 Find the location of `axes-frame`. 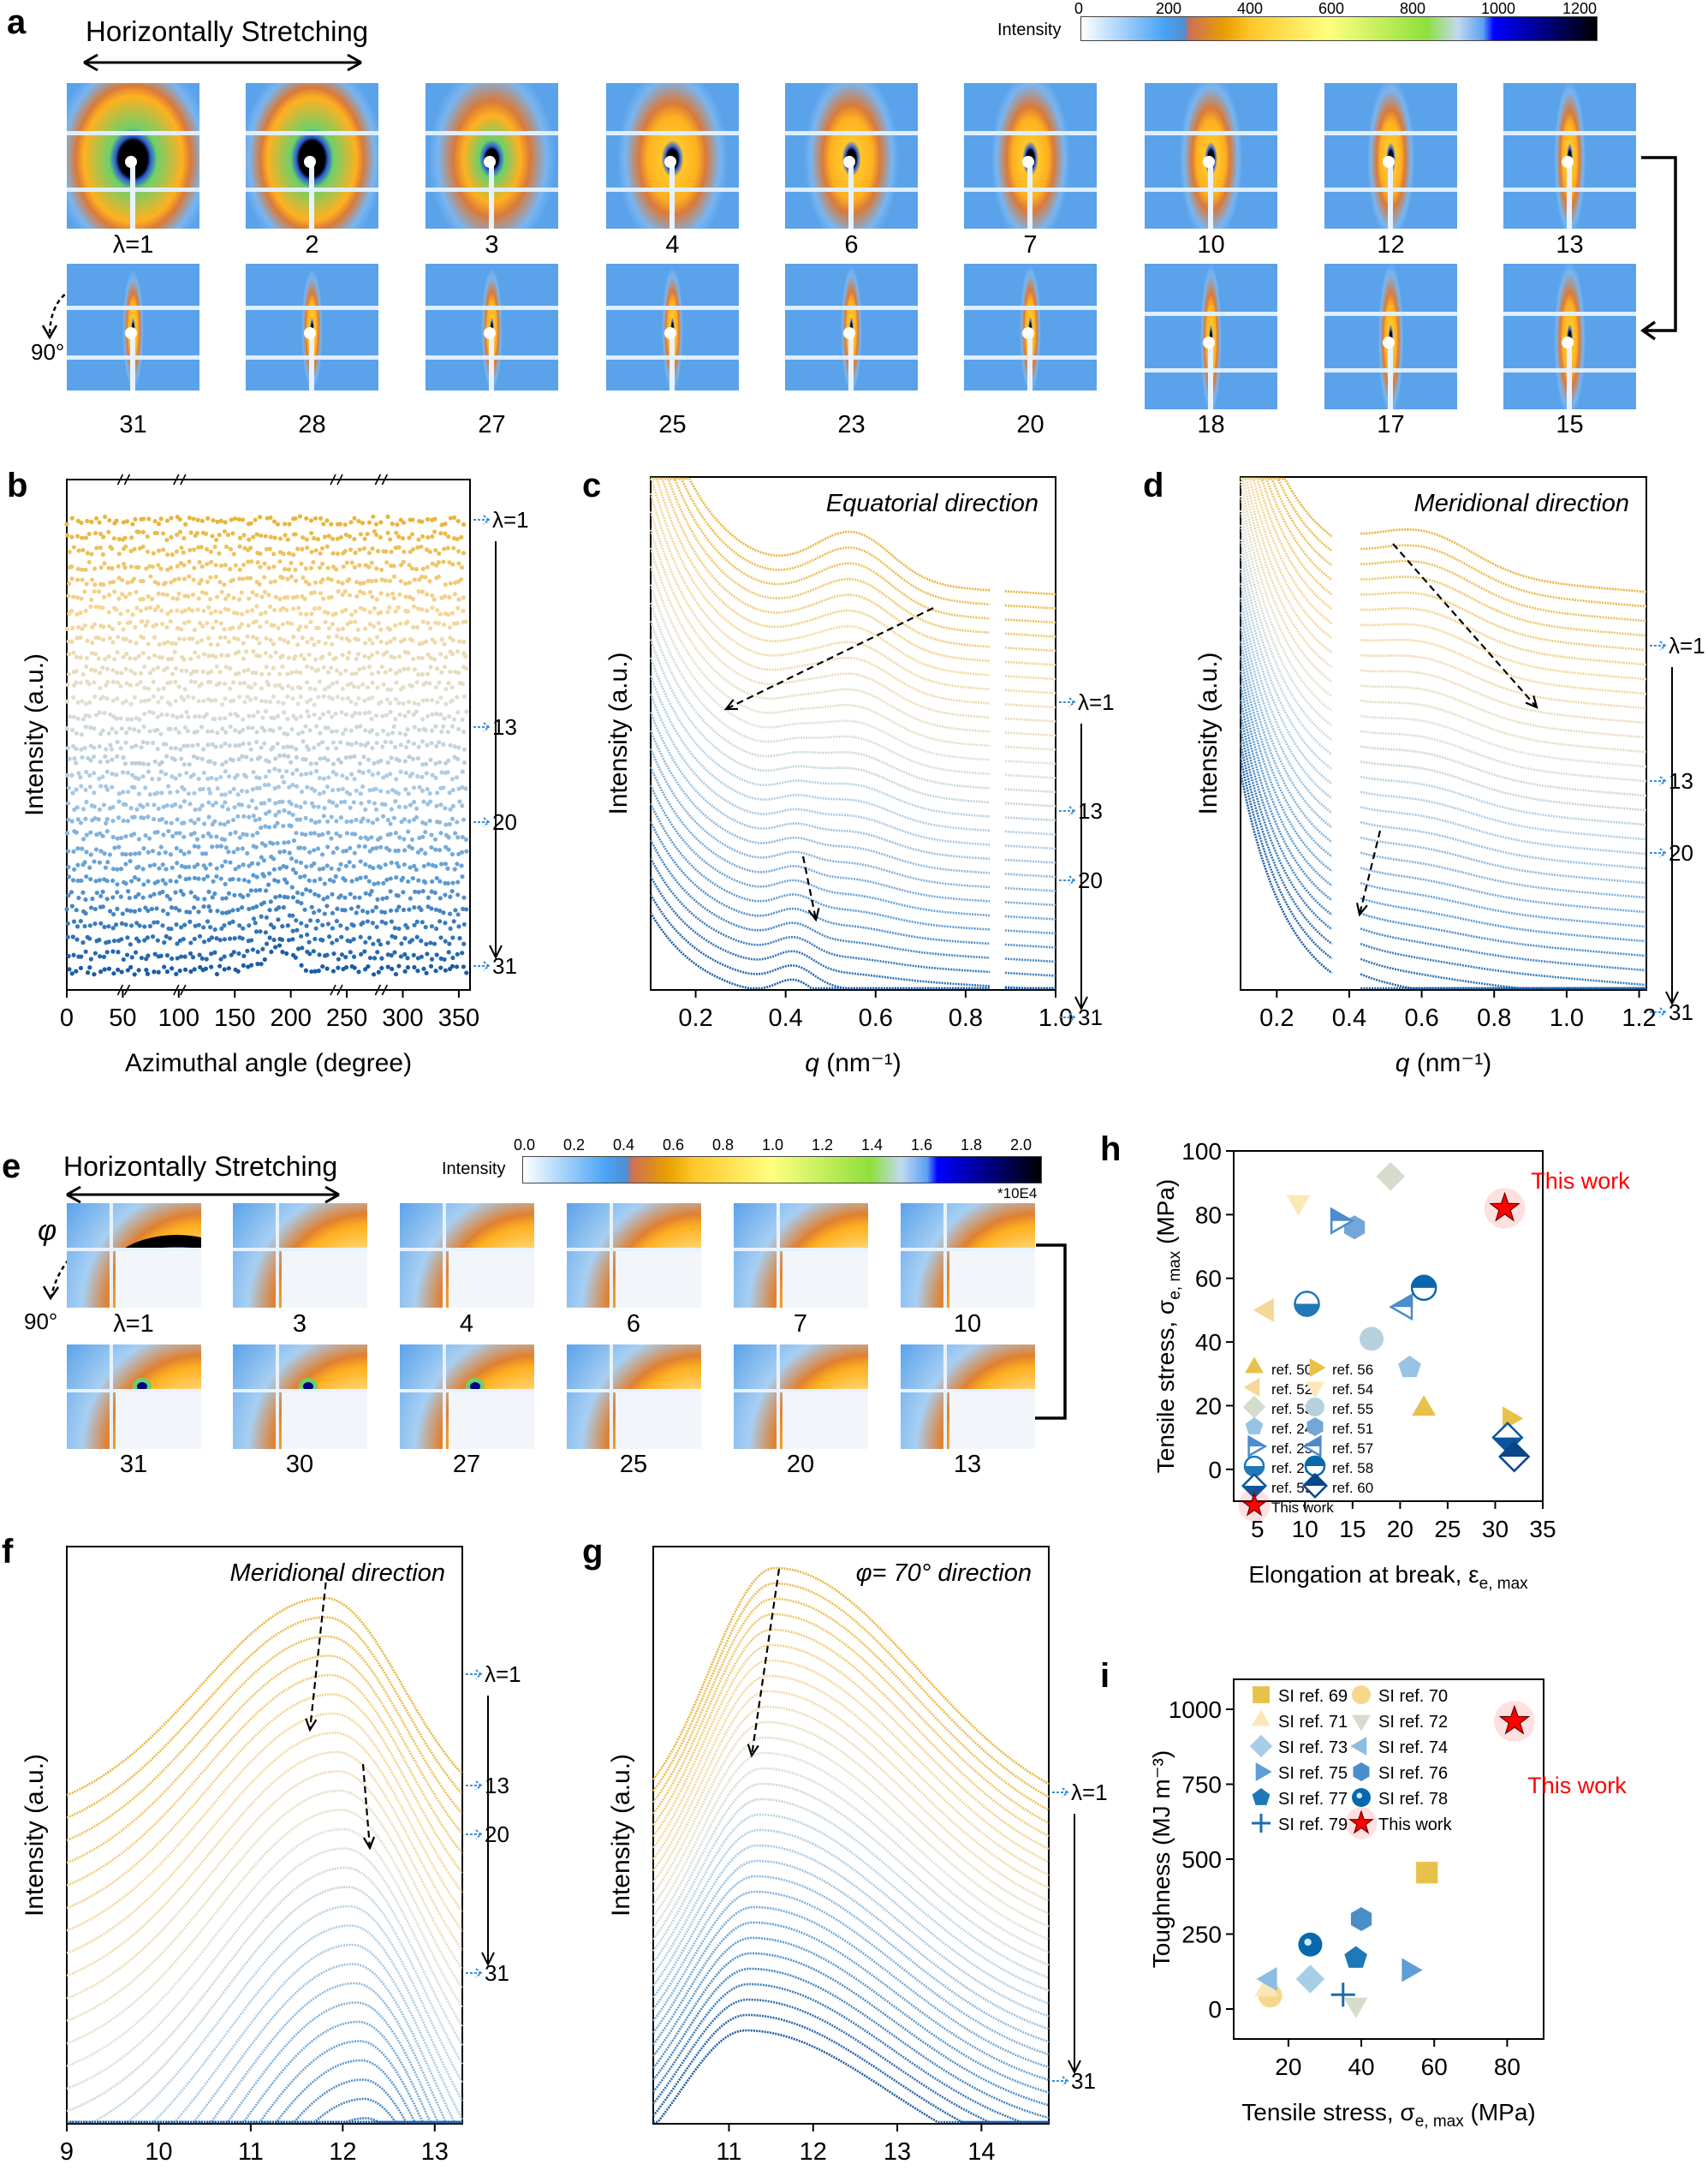

axes-frame is located at coordinates (268, 735).